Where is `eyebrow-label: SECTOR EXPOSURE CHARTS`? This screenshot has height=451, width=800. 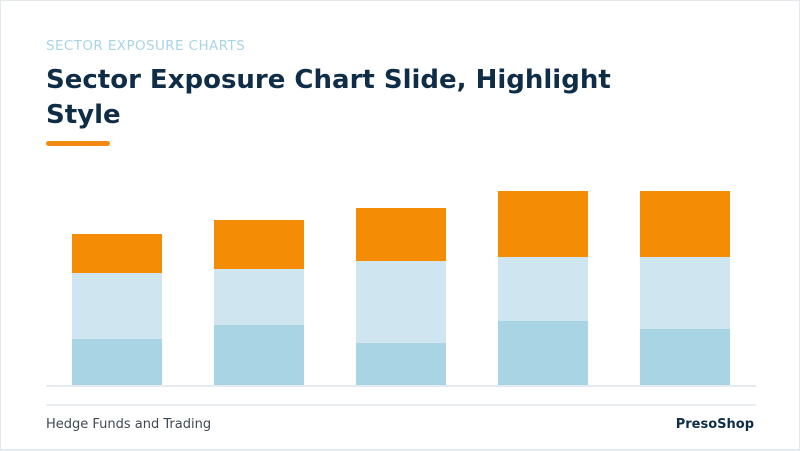 eyebrow-label: SECTOR EXPOSURE CHARTS is located at coordinates (146, 46).